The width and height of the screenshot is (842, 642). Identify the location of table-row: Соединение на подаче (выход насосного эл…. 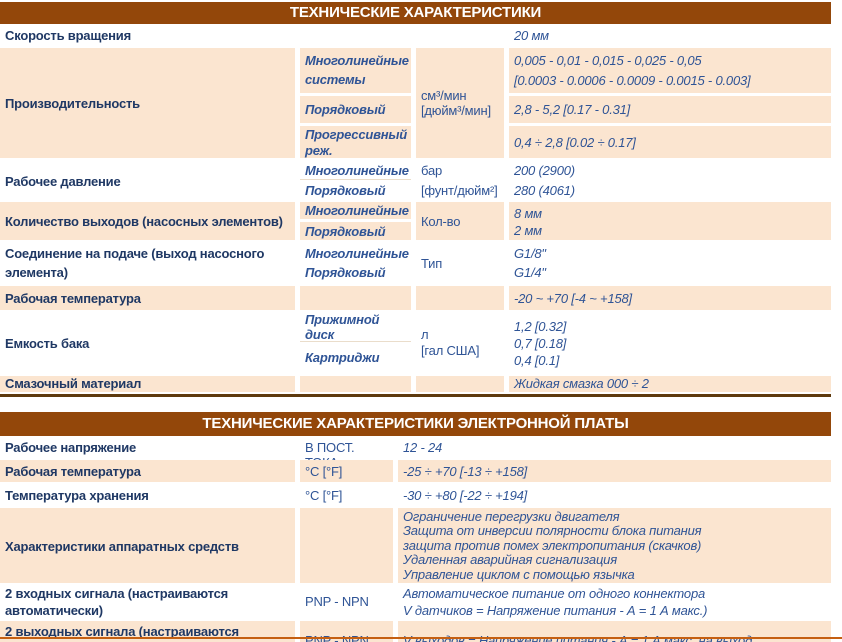
(415, 263).